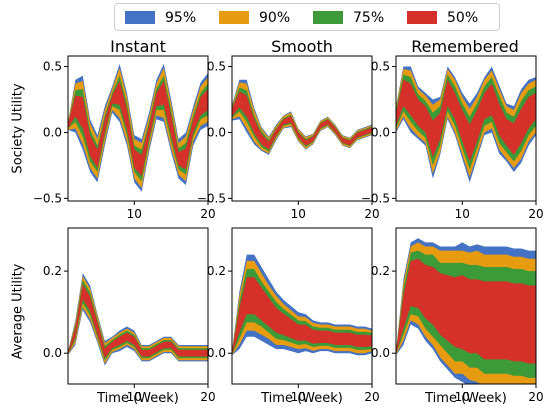 The width and height of the screenshot is (550, 412). What do you see at coordinates (462, 214) in the screenshot?
I see `x-tick-label-remembered-r0: 10` at bounding box center [462, 214].